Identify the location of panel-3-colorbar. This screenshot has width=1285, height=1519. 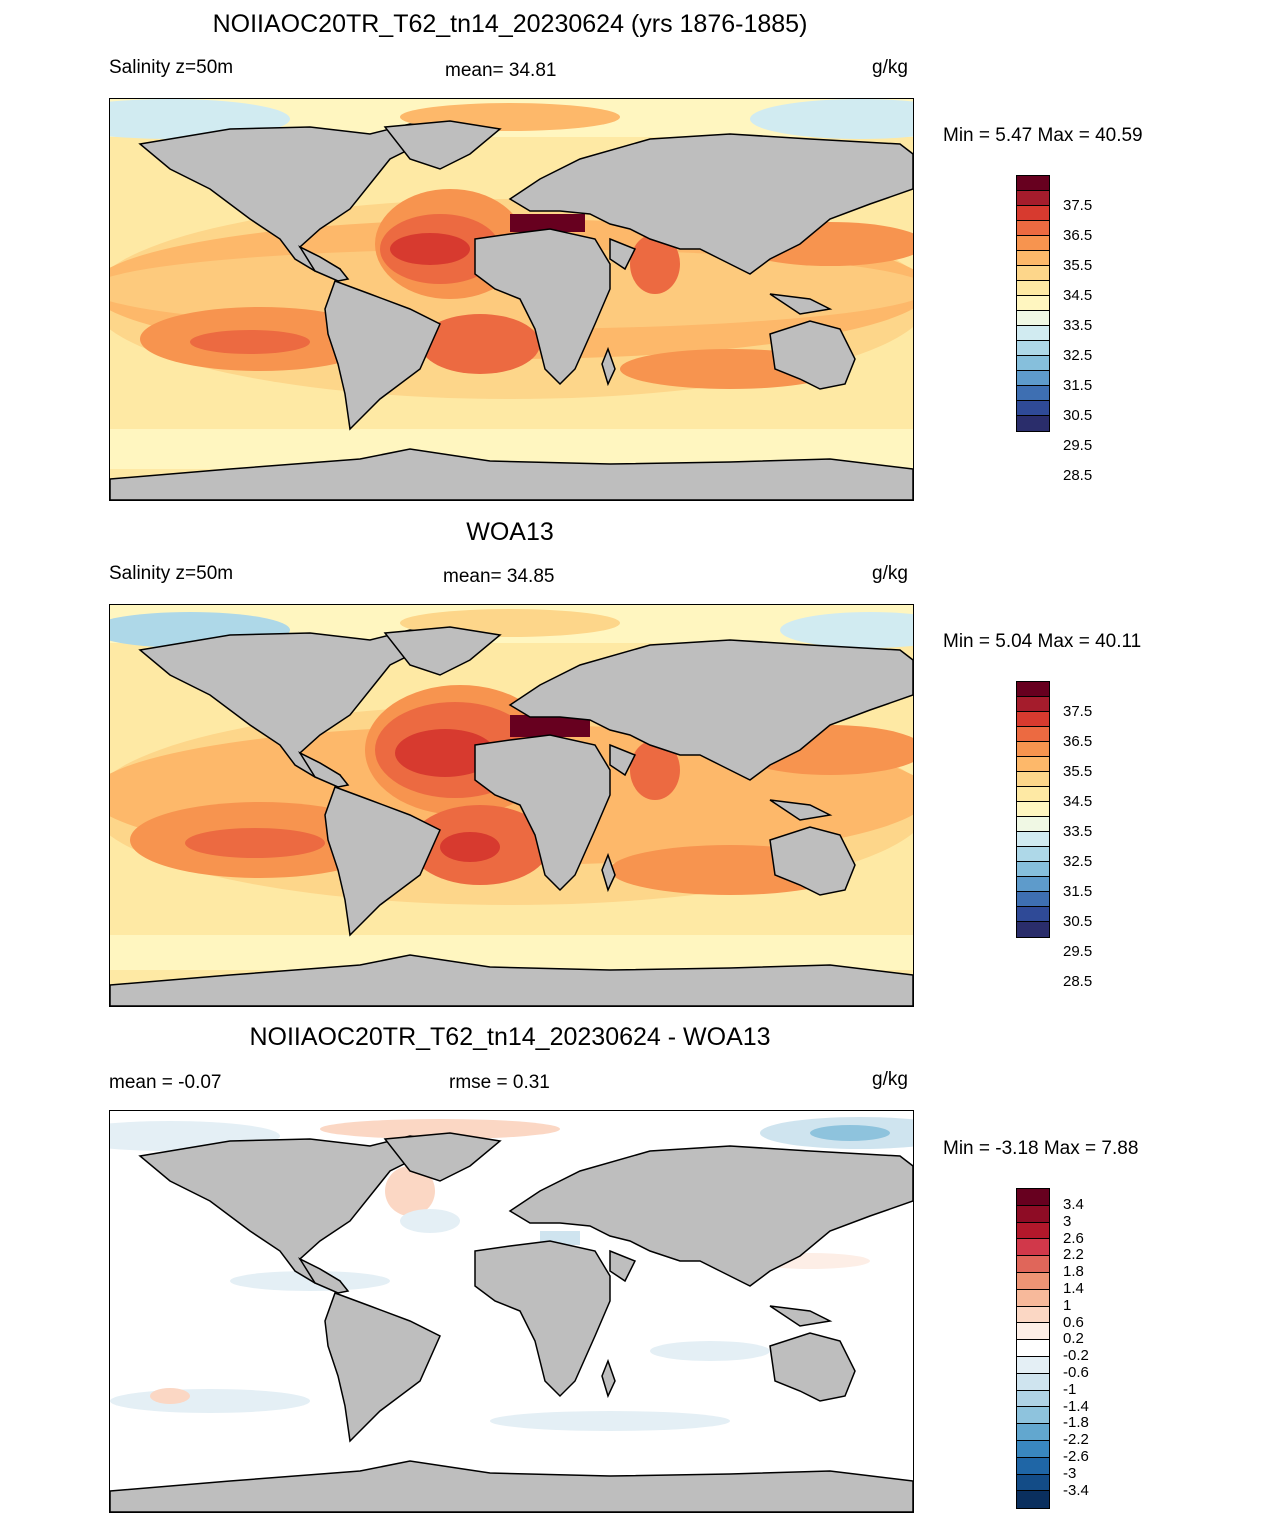
(1033, 1349).